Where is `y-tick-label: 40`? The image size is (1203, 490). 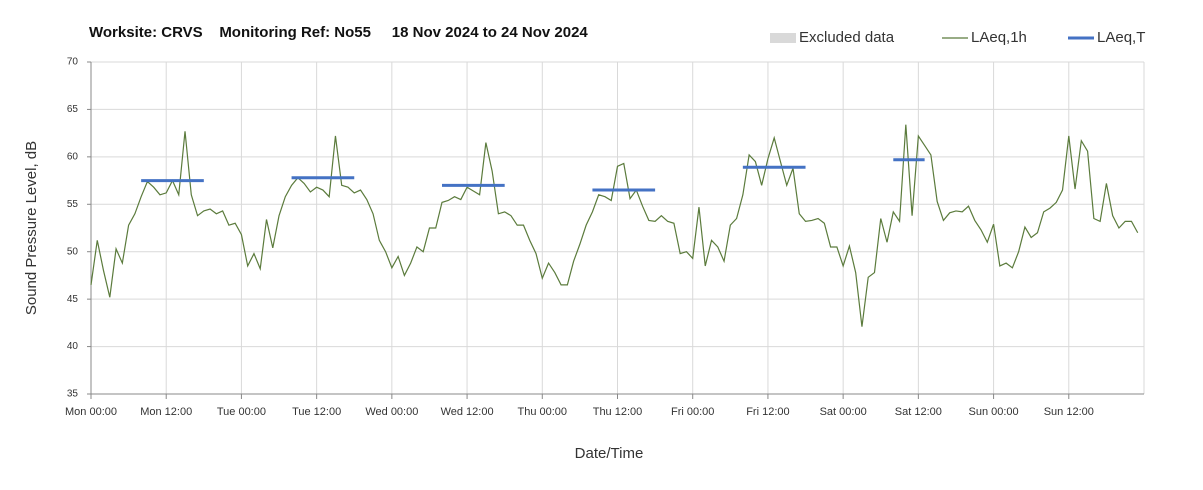
y-tick-label: 40 is located at coordinates (73, 346).